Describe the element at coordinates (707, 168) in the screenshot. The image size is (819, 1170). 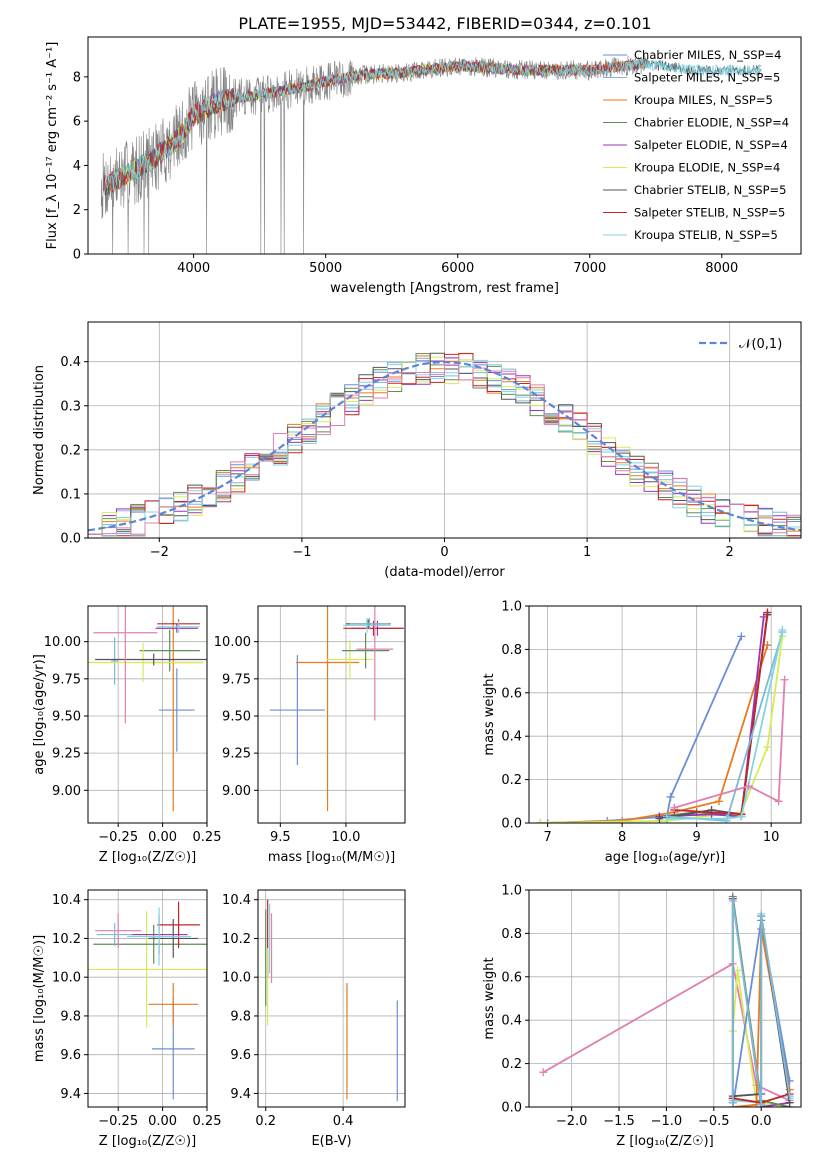
I see `legend-label: Kroupa ELODIE, N_SSP=4` at that location.